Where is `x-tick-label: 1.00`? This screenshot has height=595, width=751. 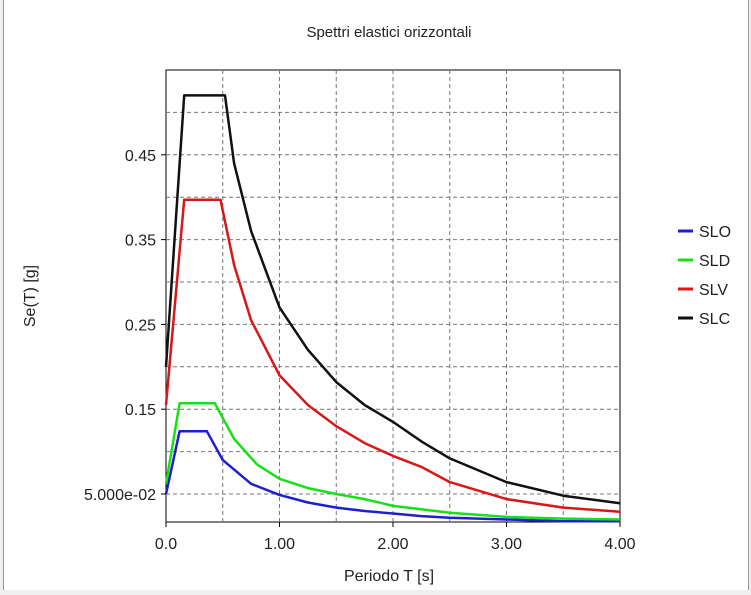
x-tick-label: 1.00 is located at coordinates (279, 544).